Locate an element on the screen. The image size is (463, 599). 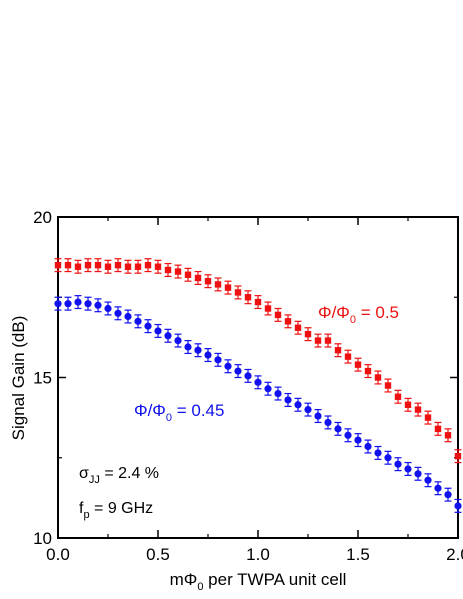
x-axis-title-sub: 0 is located at coordinates (200, 587).